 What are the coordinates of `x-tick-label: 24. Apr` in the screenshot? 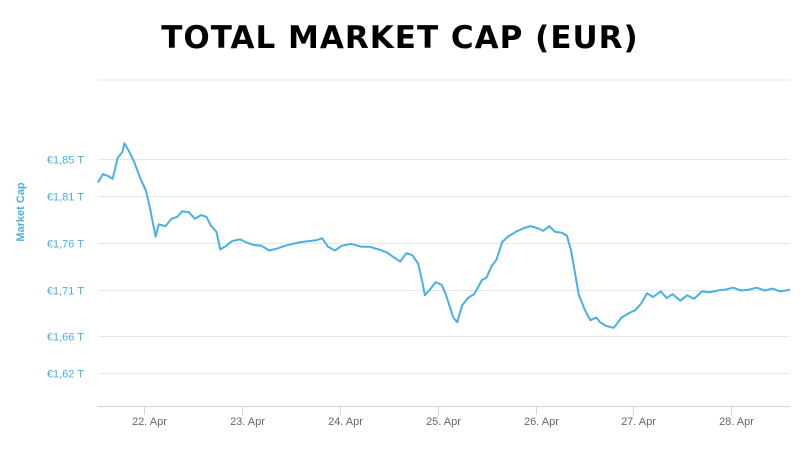 It's located at (345, 422).